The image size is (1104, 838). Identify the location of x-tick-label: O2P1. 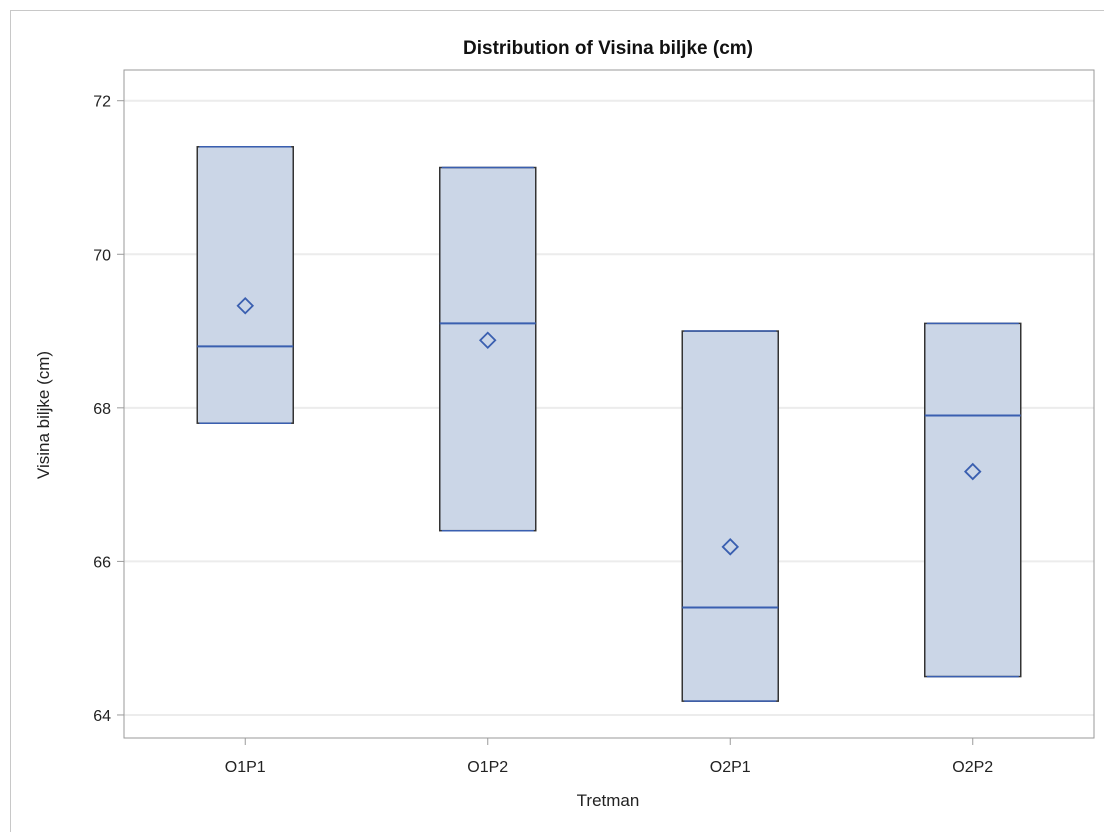
(730, 767).